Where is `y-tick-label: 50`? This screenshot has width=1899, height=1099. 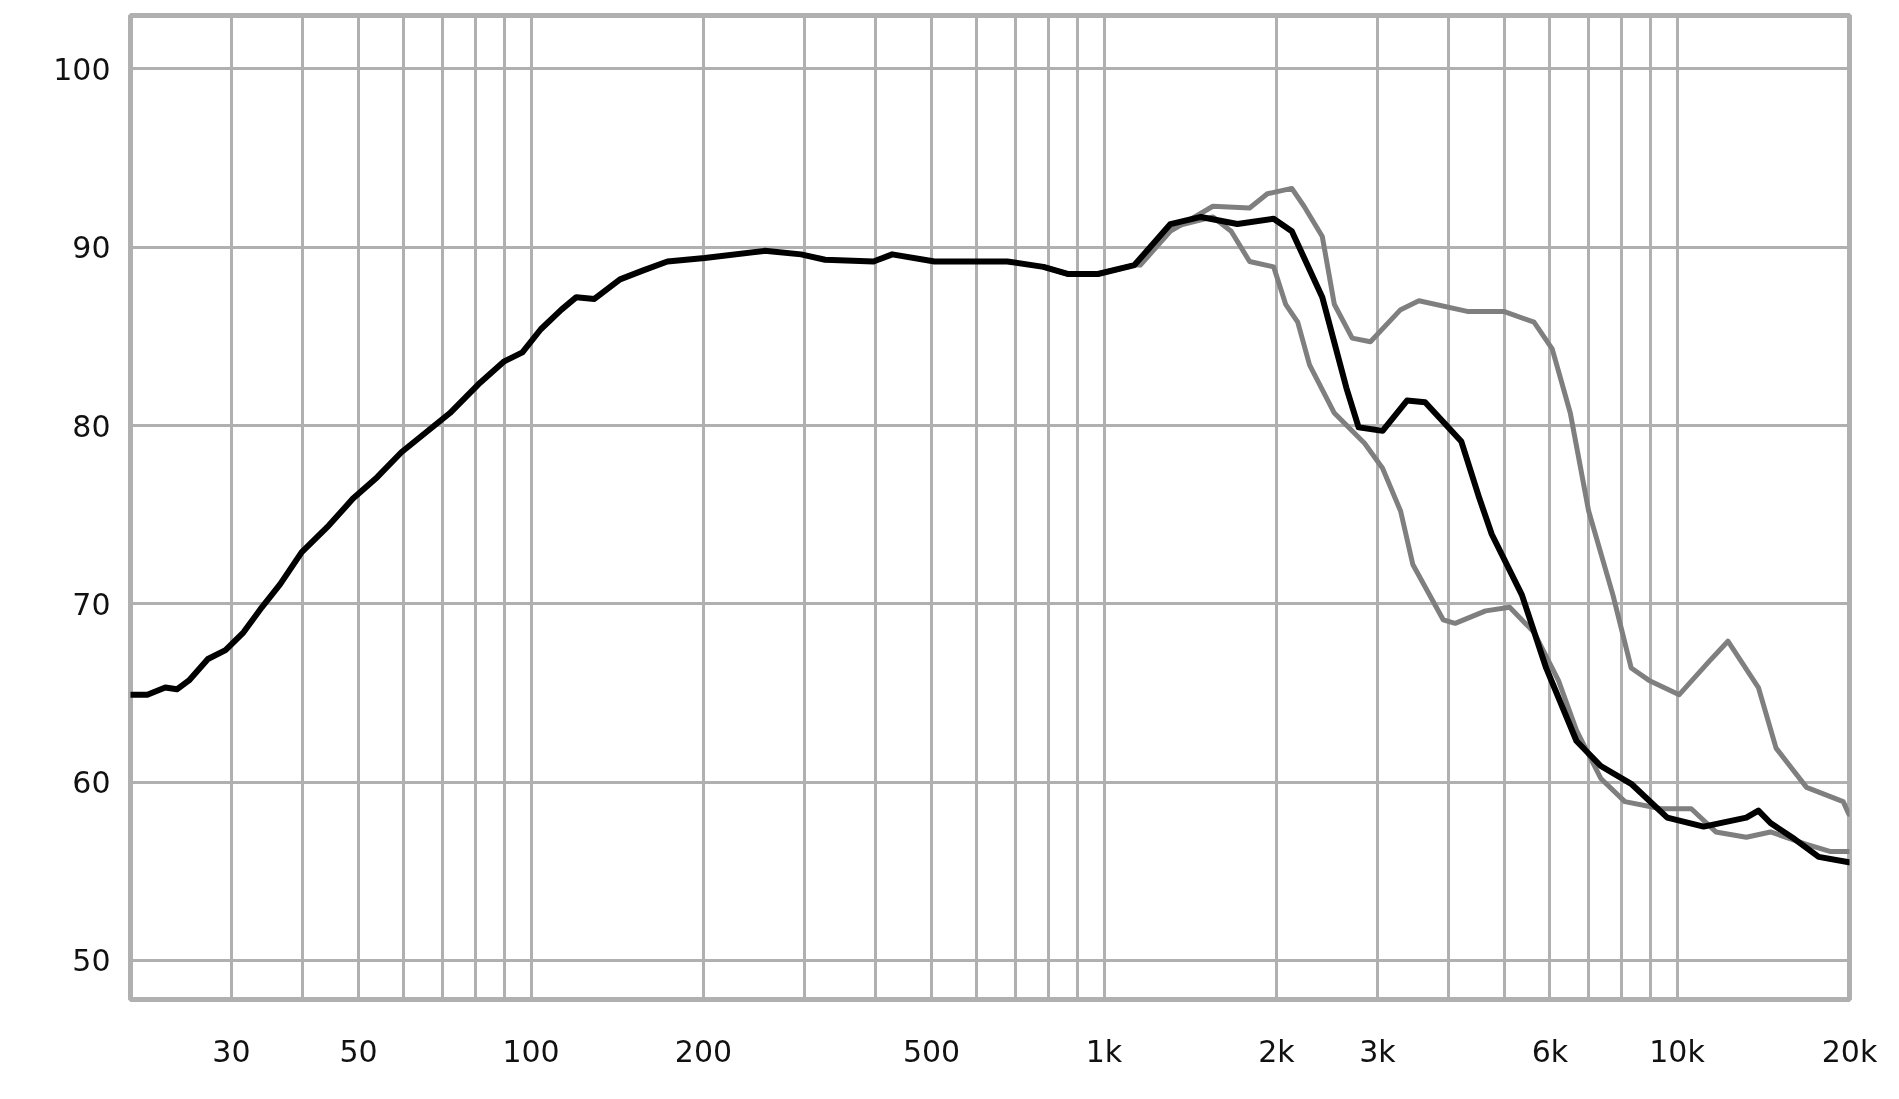 y-tick-label: 50 is located at coordinates (91, 961).